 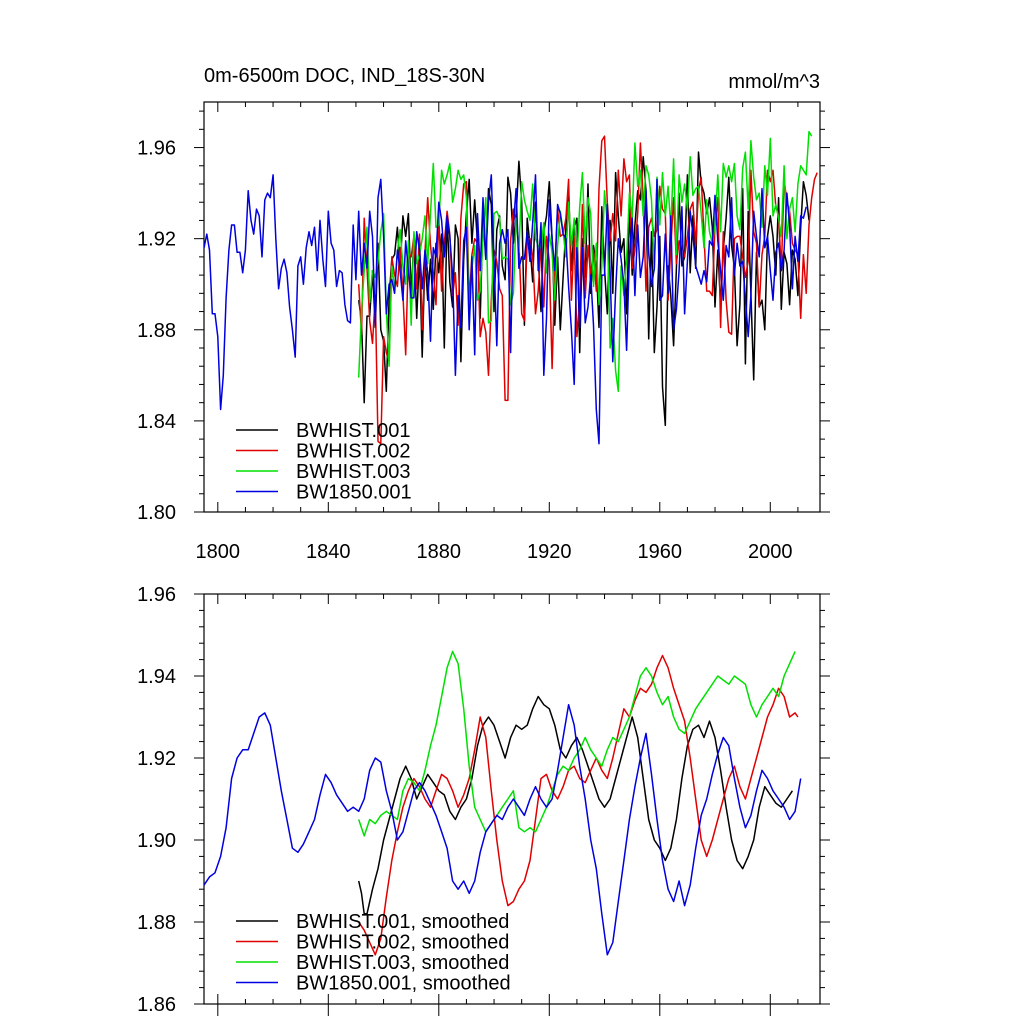 I want to click on y-tick-label: 1.94, so click(x=156, y=677).